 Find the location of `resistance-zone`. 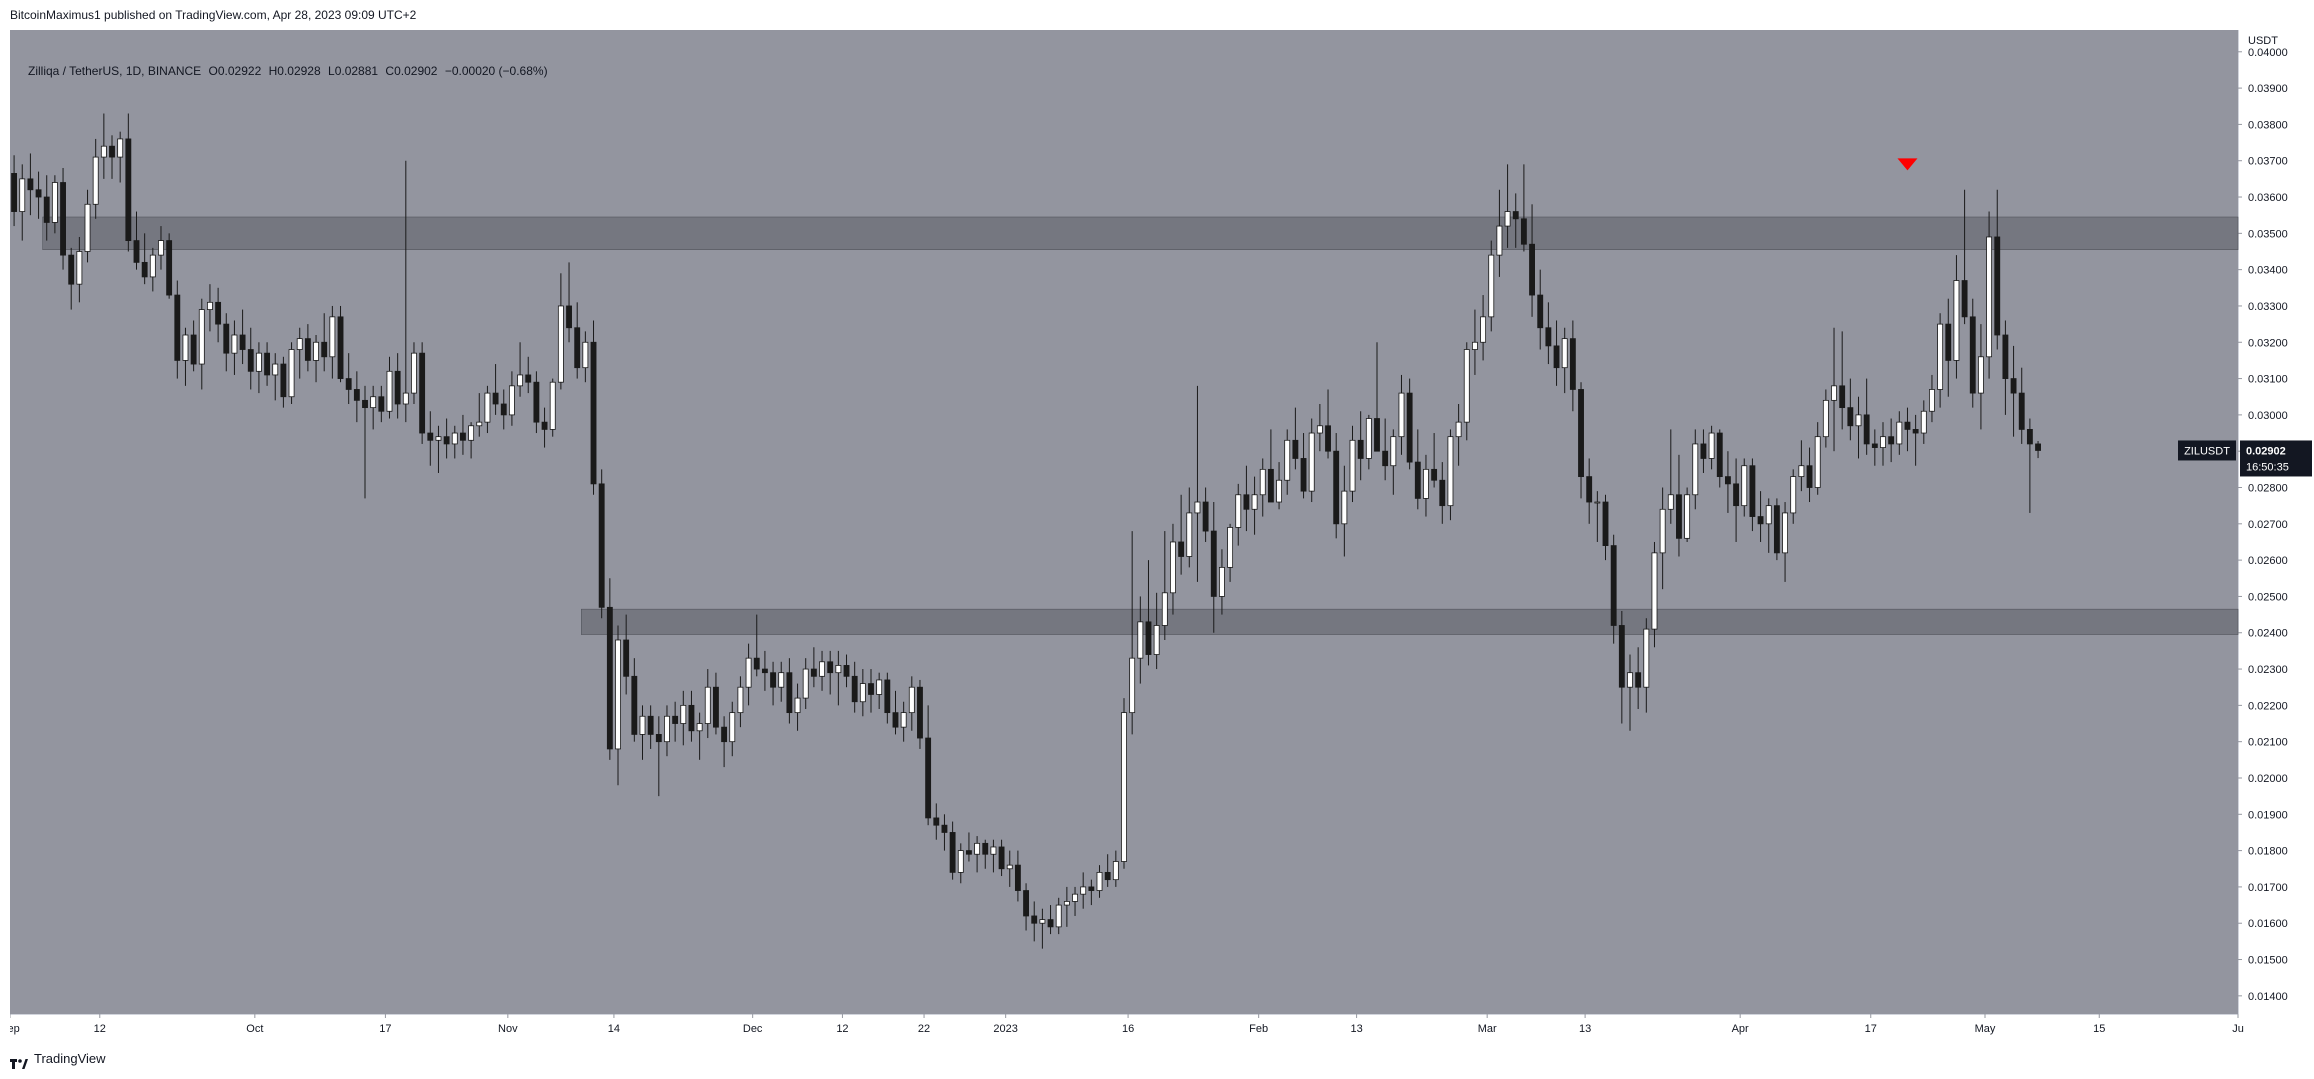

resistance-zone is located at coordinates (1140, 233).